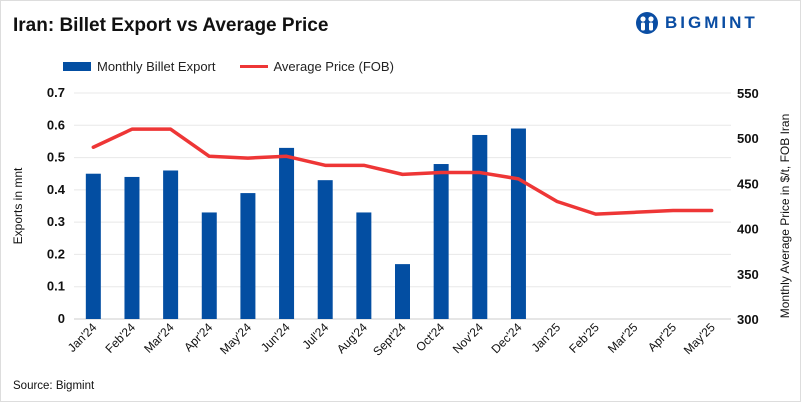 Image resolution: width=801 pixels, height=402 pixels. I want to click on x-tick-label: Oct'24, so click(430, 337).